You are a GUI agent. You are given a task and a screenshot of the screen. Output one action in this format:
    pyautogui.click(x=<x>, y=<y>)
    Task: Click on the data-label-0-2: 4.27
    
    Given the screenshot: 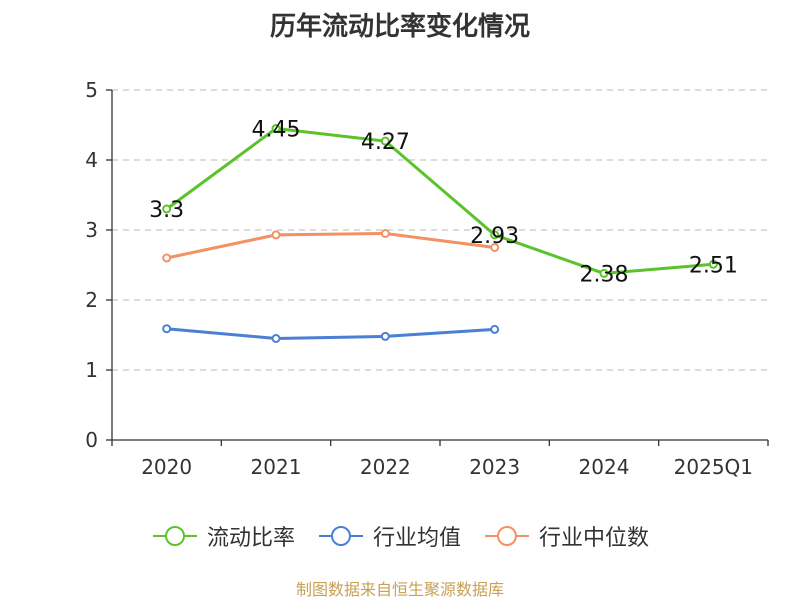 What is the action you would take?
    pyautogui.click(x=385, y=142)
    